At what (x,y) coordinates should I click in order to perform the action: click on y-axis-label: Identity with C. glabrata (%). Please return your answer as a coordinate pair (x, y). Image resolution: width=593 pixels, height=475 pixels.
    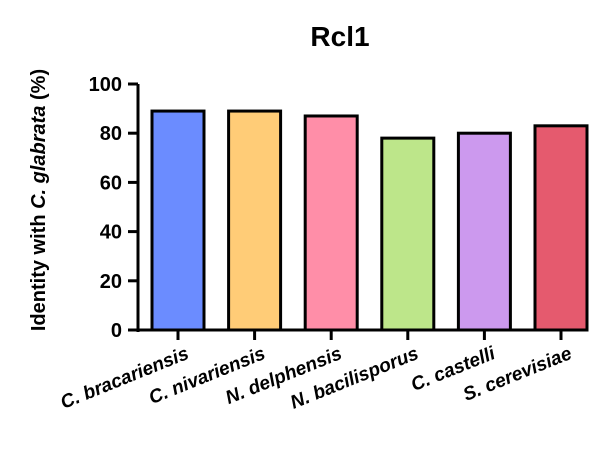
    Looking at the image, I should click on (39, 200).